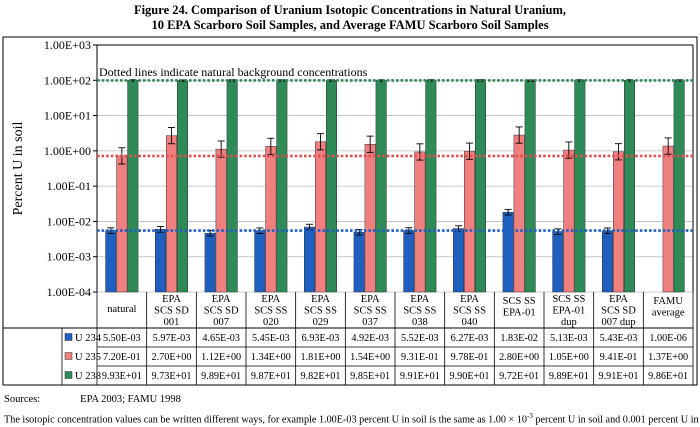  I want to click on data-label: 4.92E-03, so click(370, 338).